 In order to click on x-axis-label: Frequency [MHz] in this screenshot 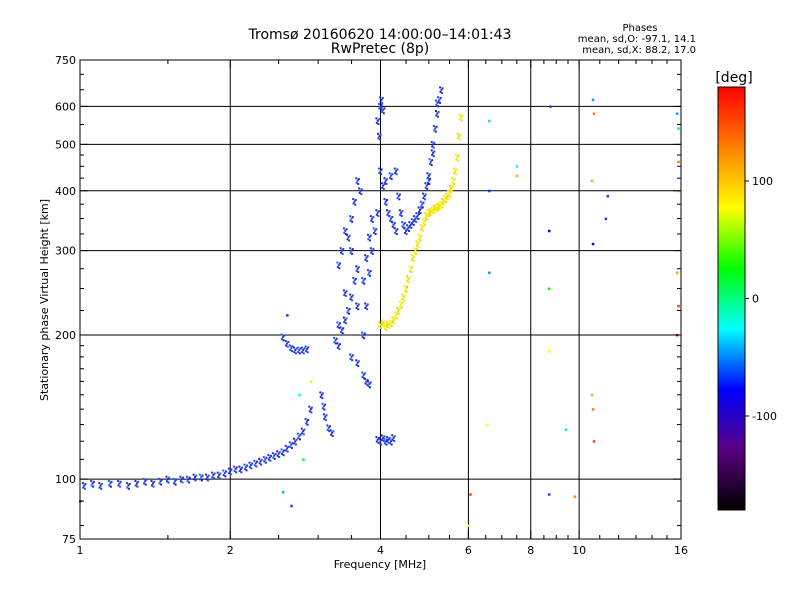, I will do `click(380, 564)`.